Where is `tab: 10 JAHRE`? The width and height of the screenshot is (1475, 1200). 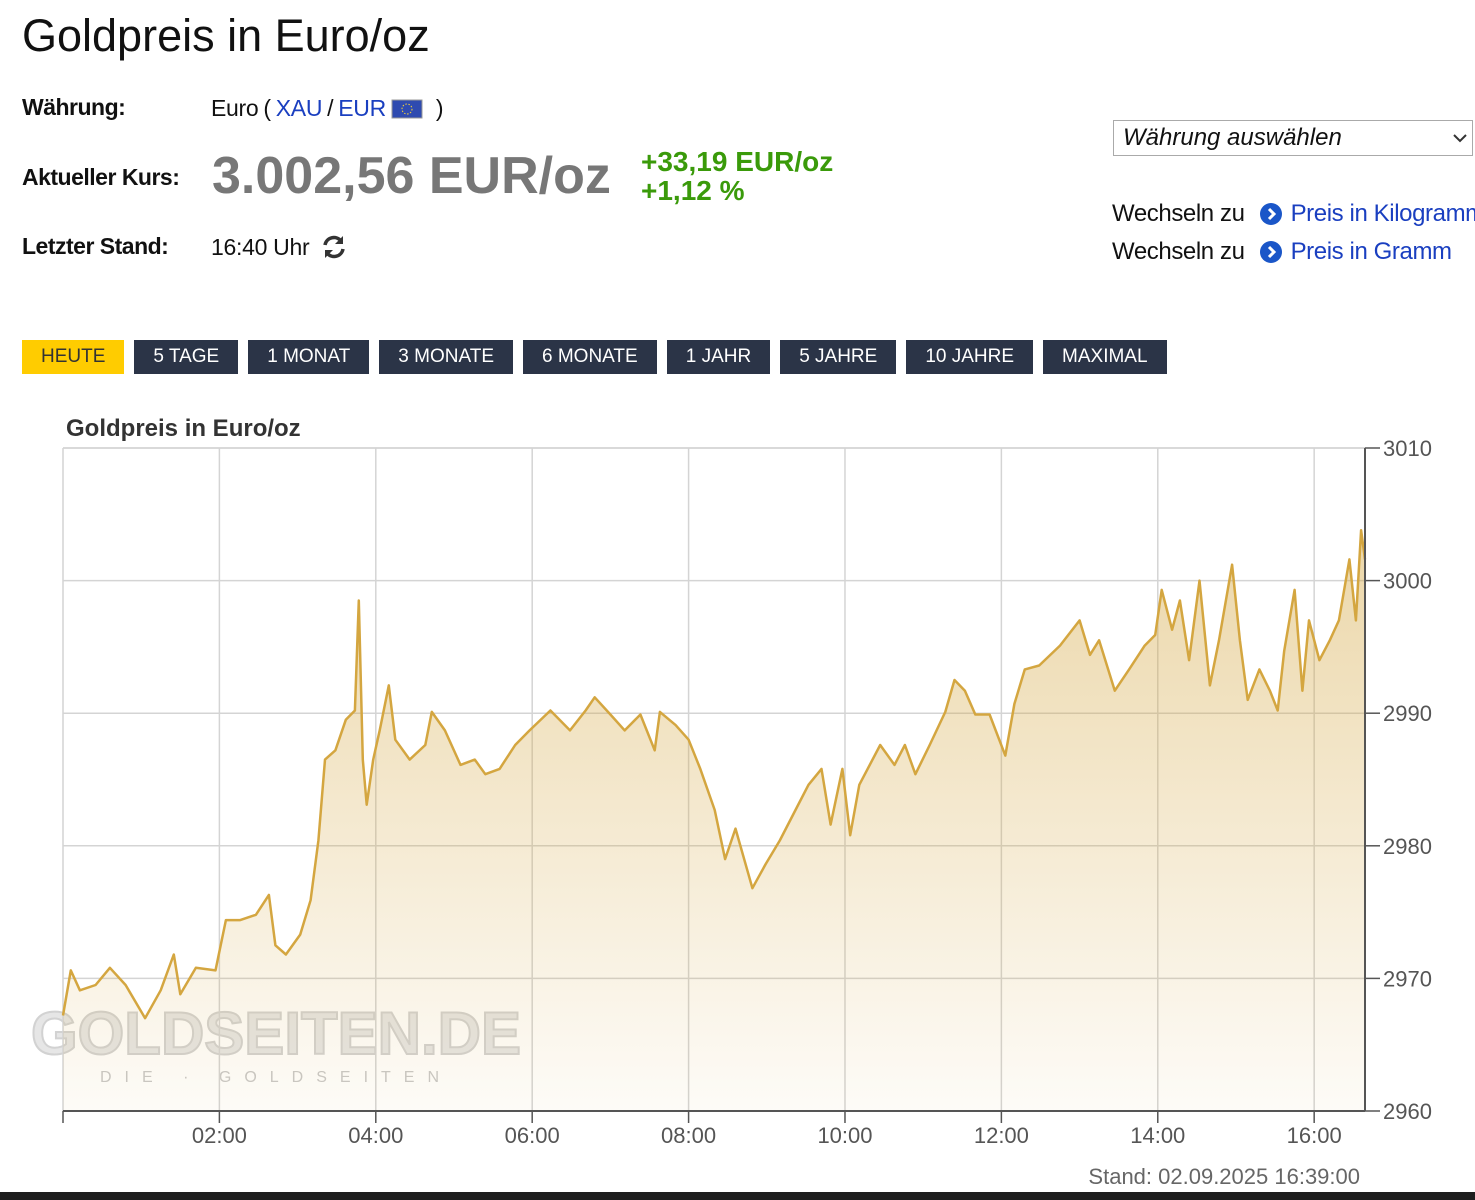 tab: 10 JAHRE is located at coordinates (970, 357).